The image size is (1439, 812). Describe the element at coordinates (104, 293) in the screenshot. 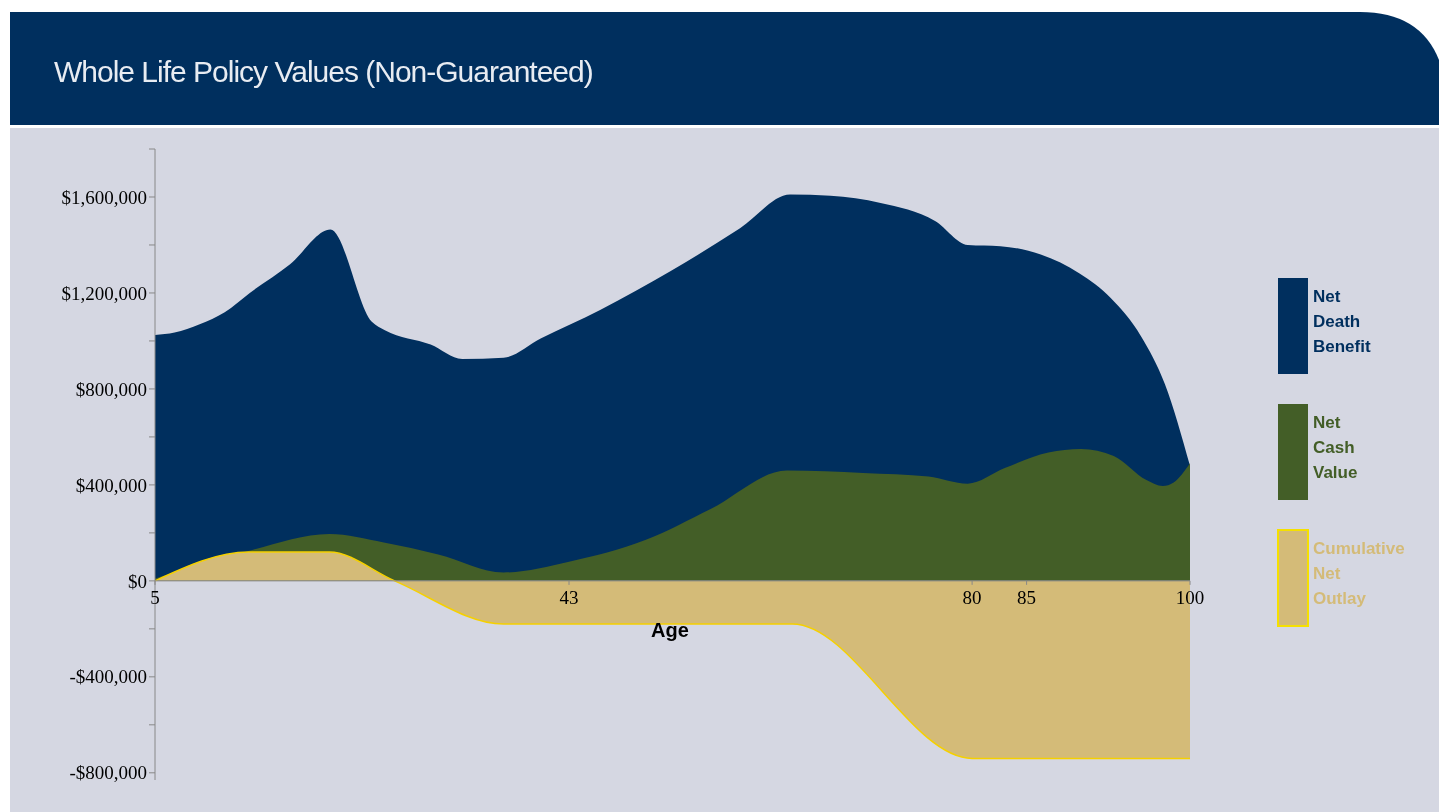

I see `y-tick-label: $1,200,000` at that location.